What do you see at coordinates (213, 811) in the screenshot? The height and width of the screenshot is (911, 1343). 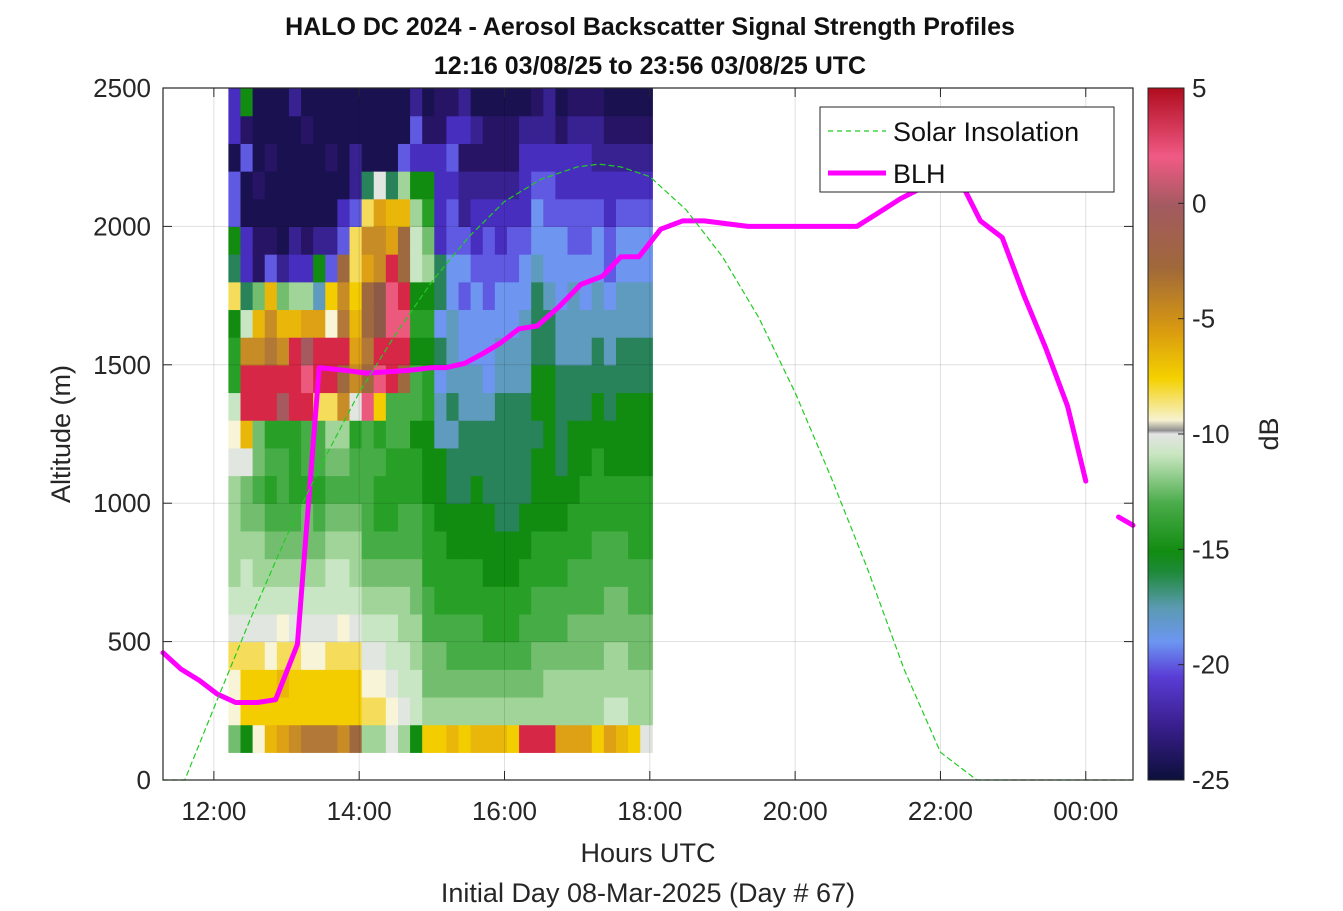 I see `x-tick-label: 12:00` at bounding box center [213, 811].